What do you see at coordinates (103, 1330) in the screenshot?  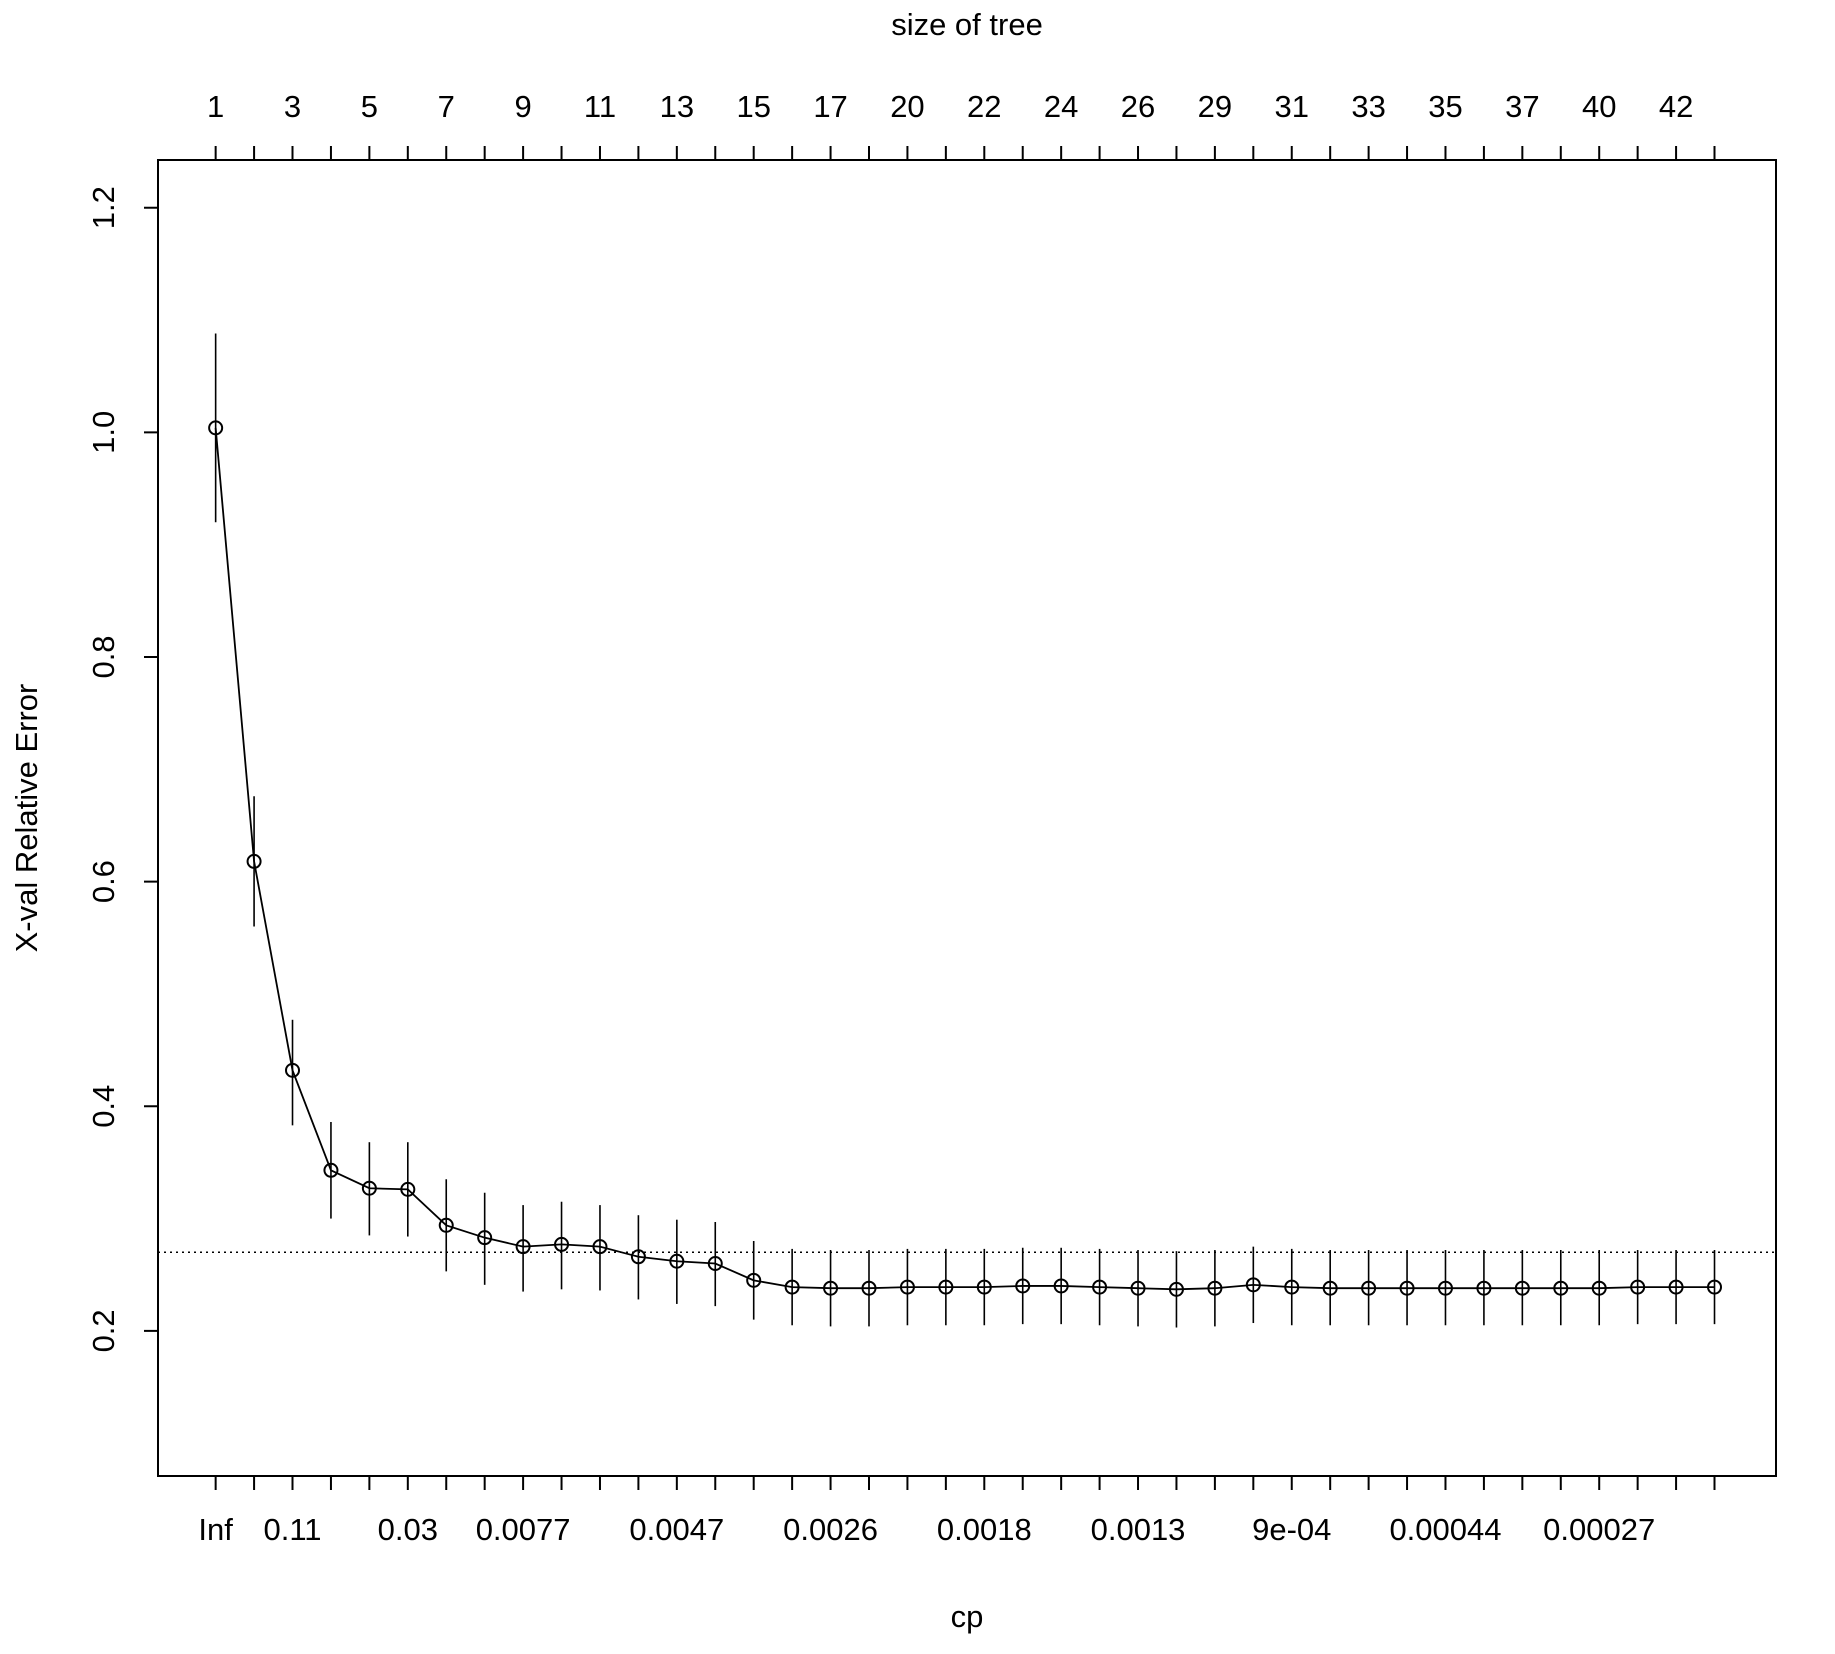 I see `y-tick-label: 0.2` at bounding box center [103, 1330].